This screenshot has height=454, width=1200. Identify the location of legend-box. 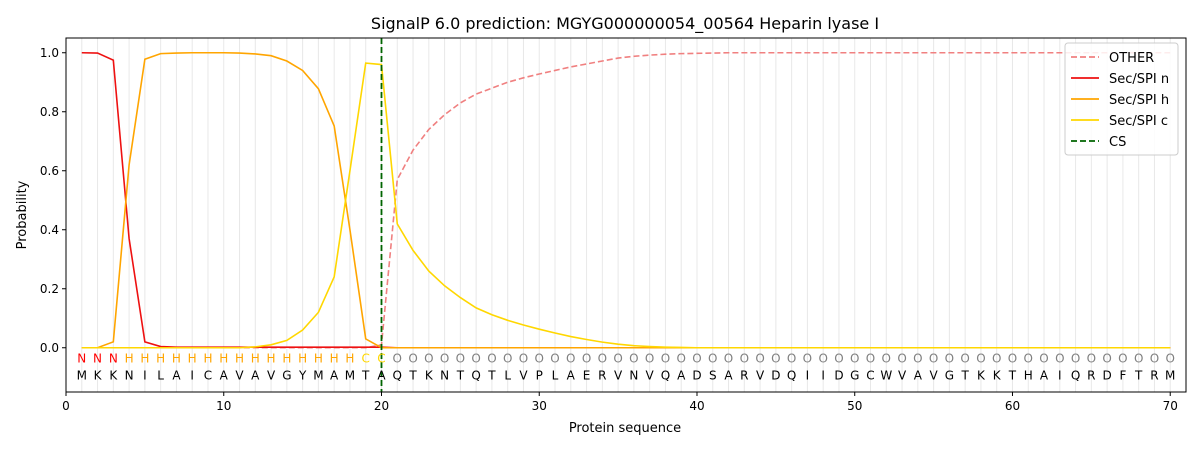
(1121, 99).